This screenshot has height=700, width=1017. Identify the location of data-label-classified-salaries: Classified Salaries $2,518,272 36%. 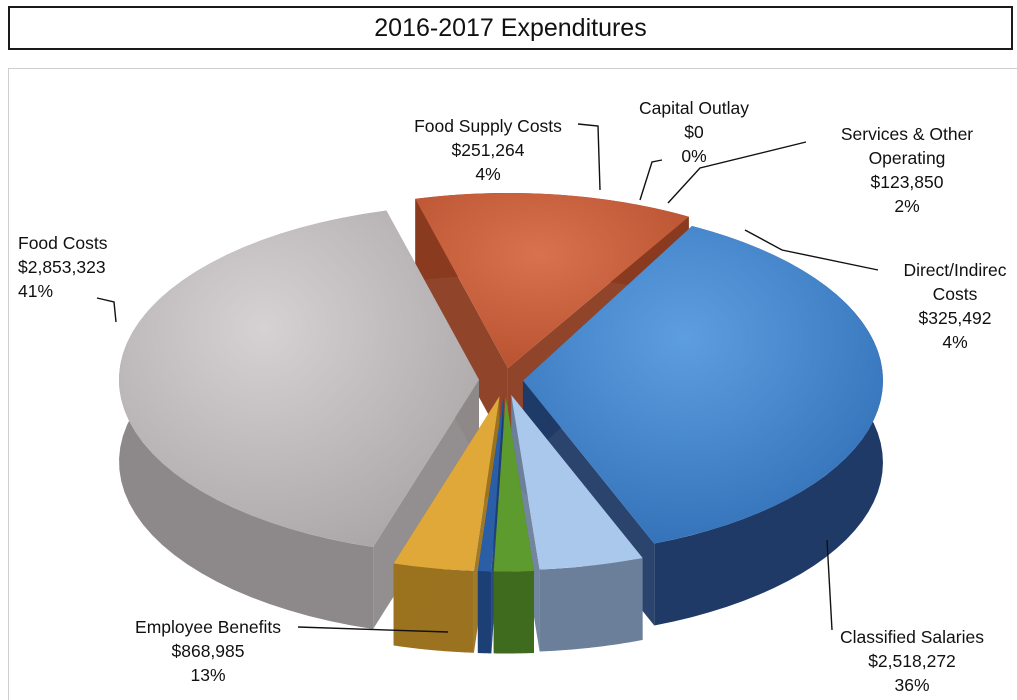
(912, 661).